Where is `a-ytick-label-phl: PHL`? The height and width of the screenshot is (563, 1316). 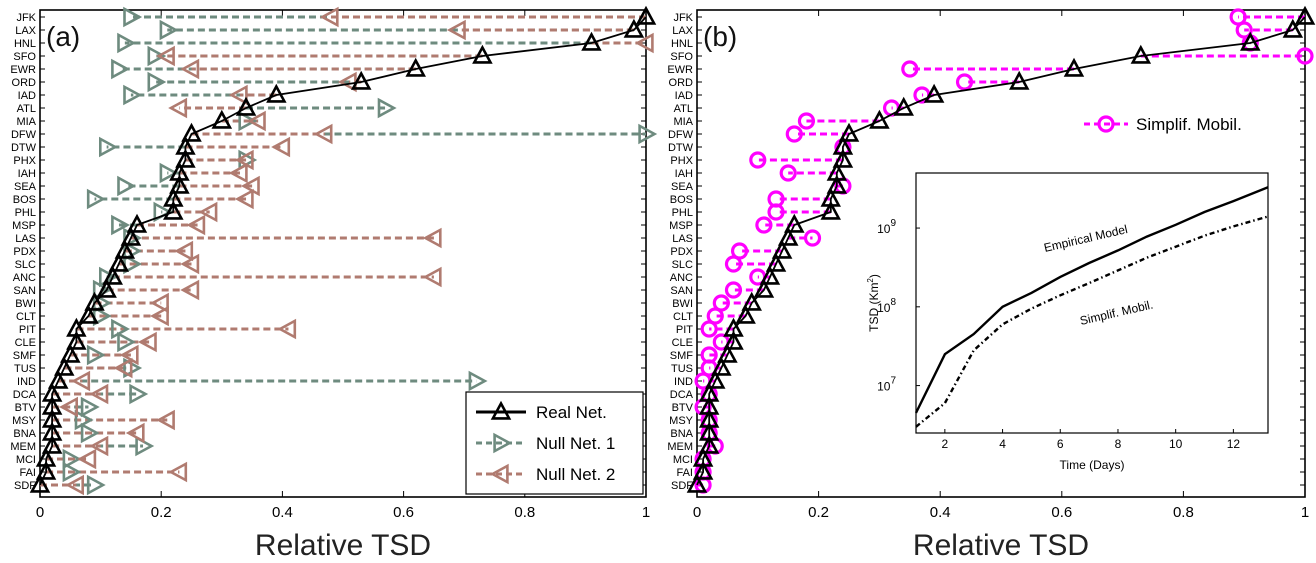 a-ytick-label-phl: PHL is located at coordinates (25, 213).